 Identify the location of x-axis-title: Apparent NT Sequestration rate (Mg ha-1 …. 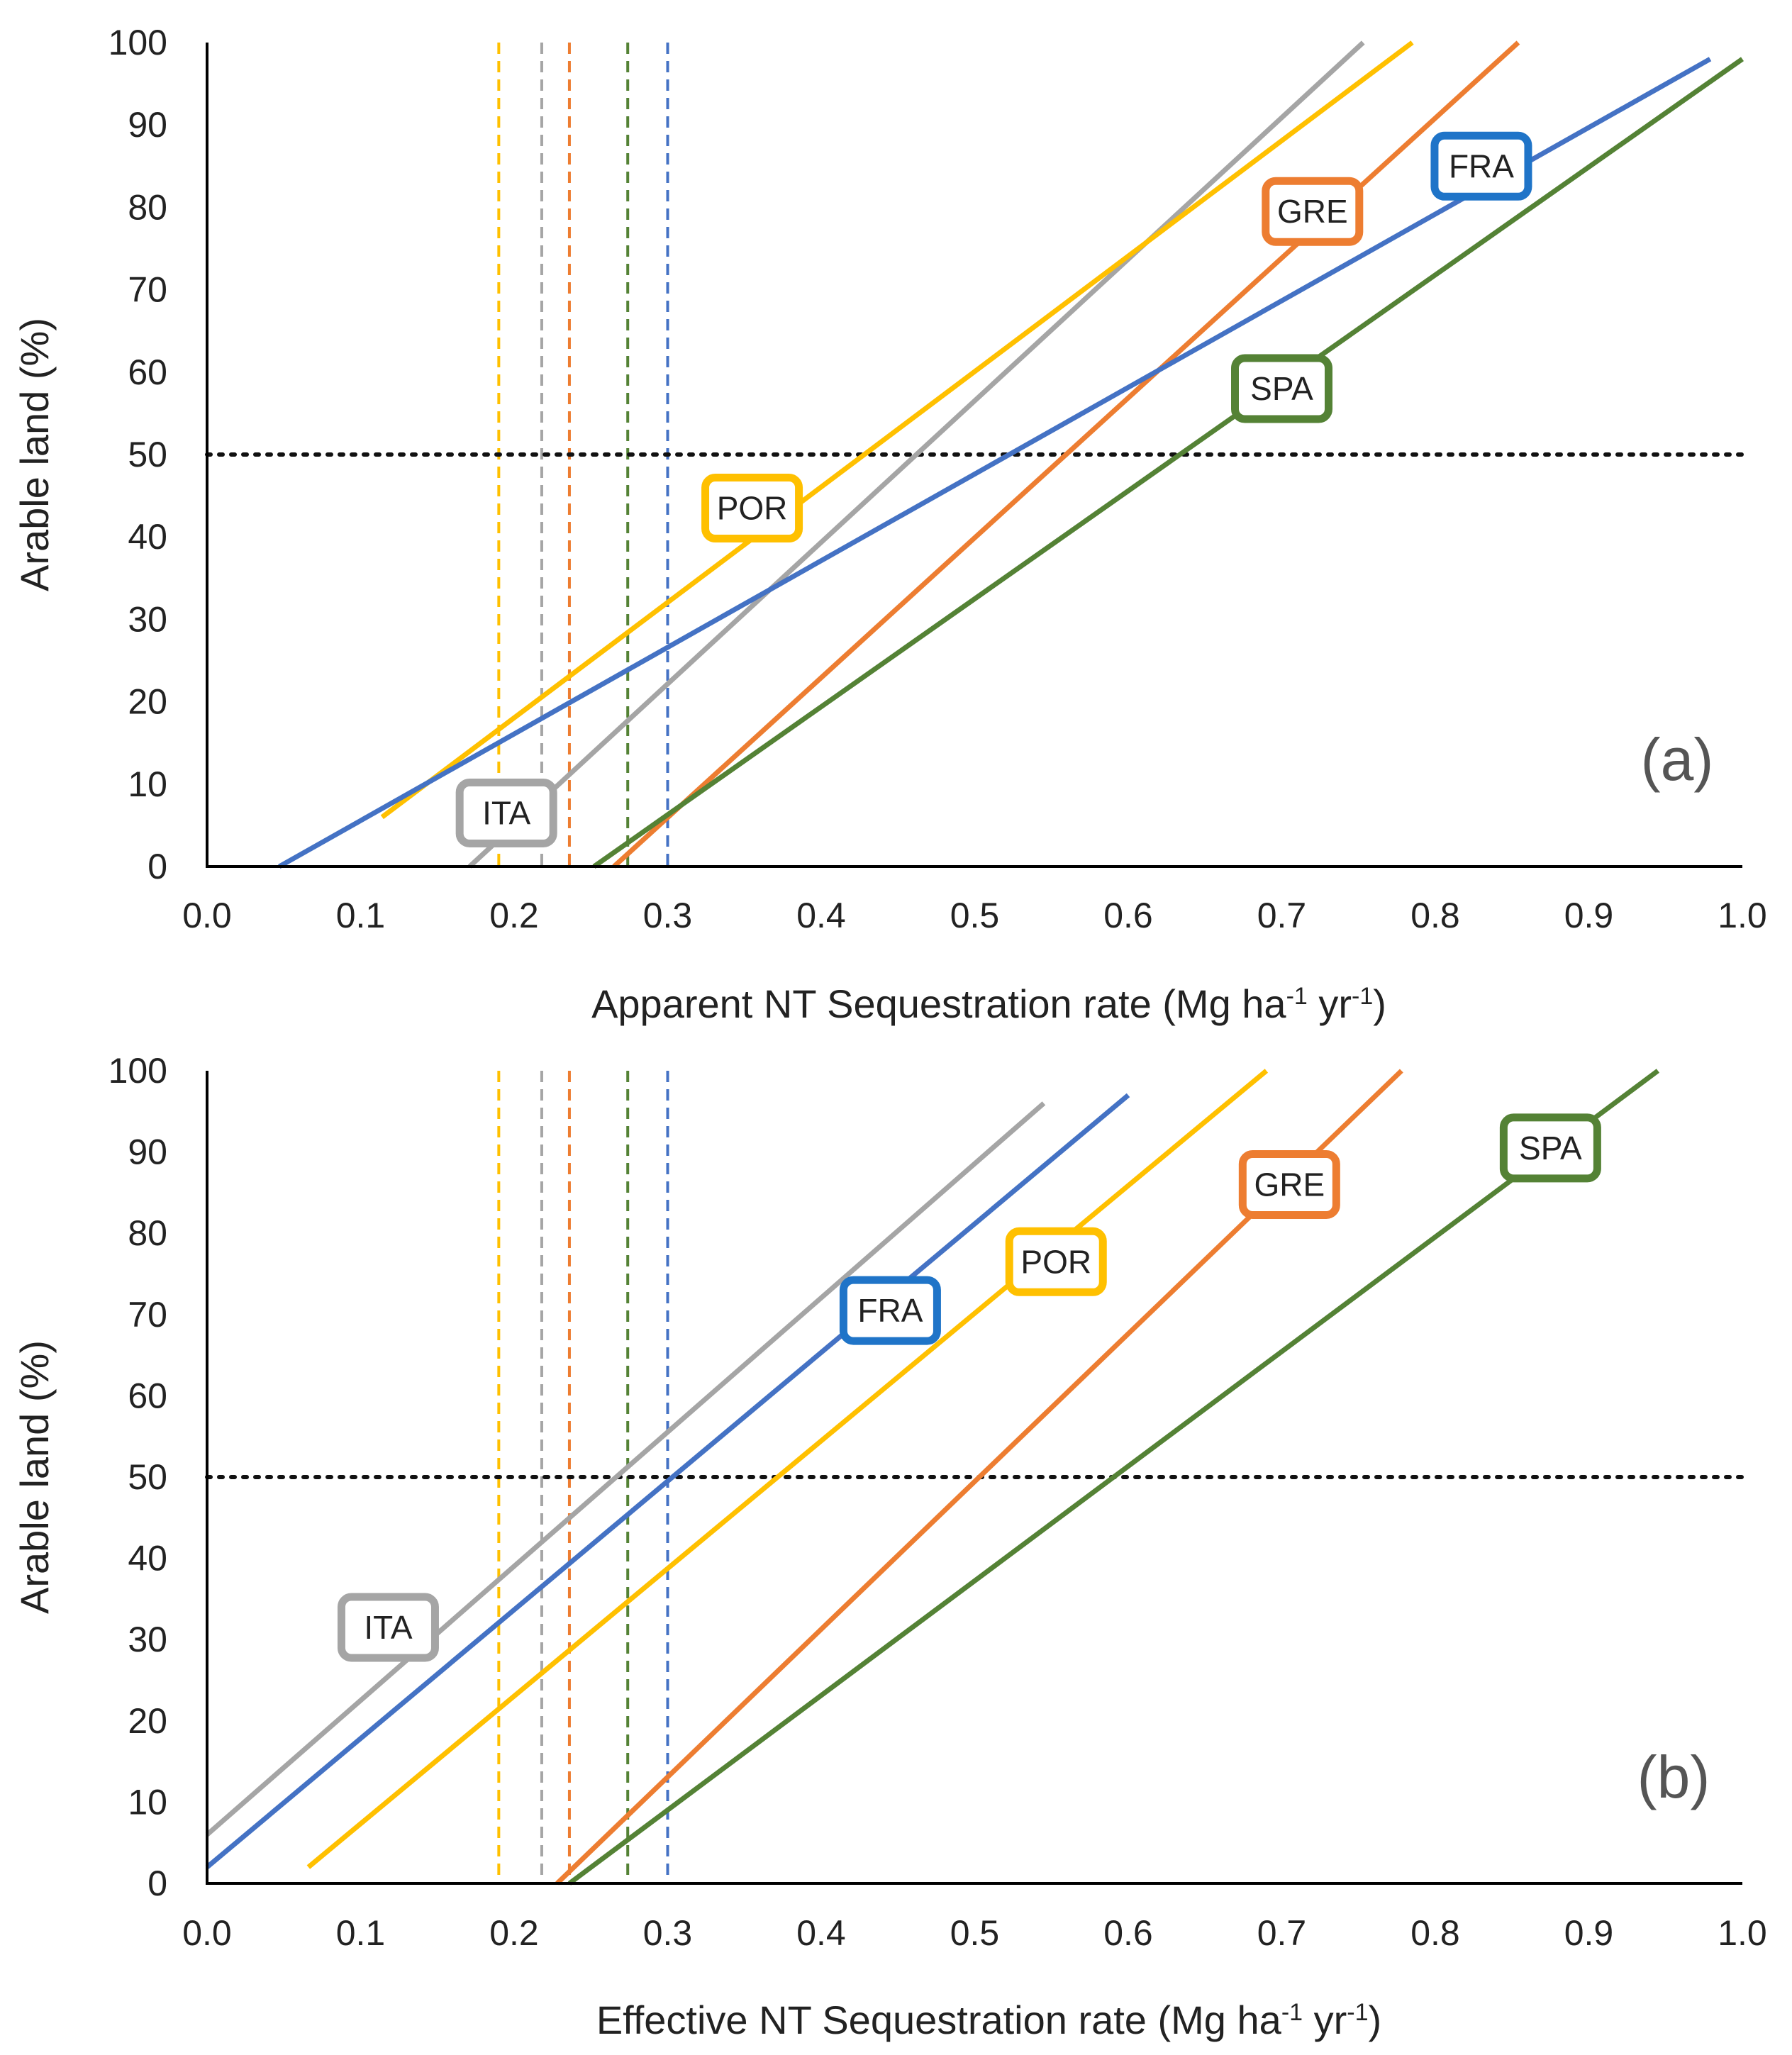
(988, 1004).